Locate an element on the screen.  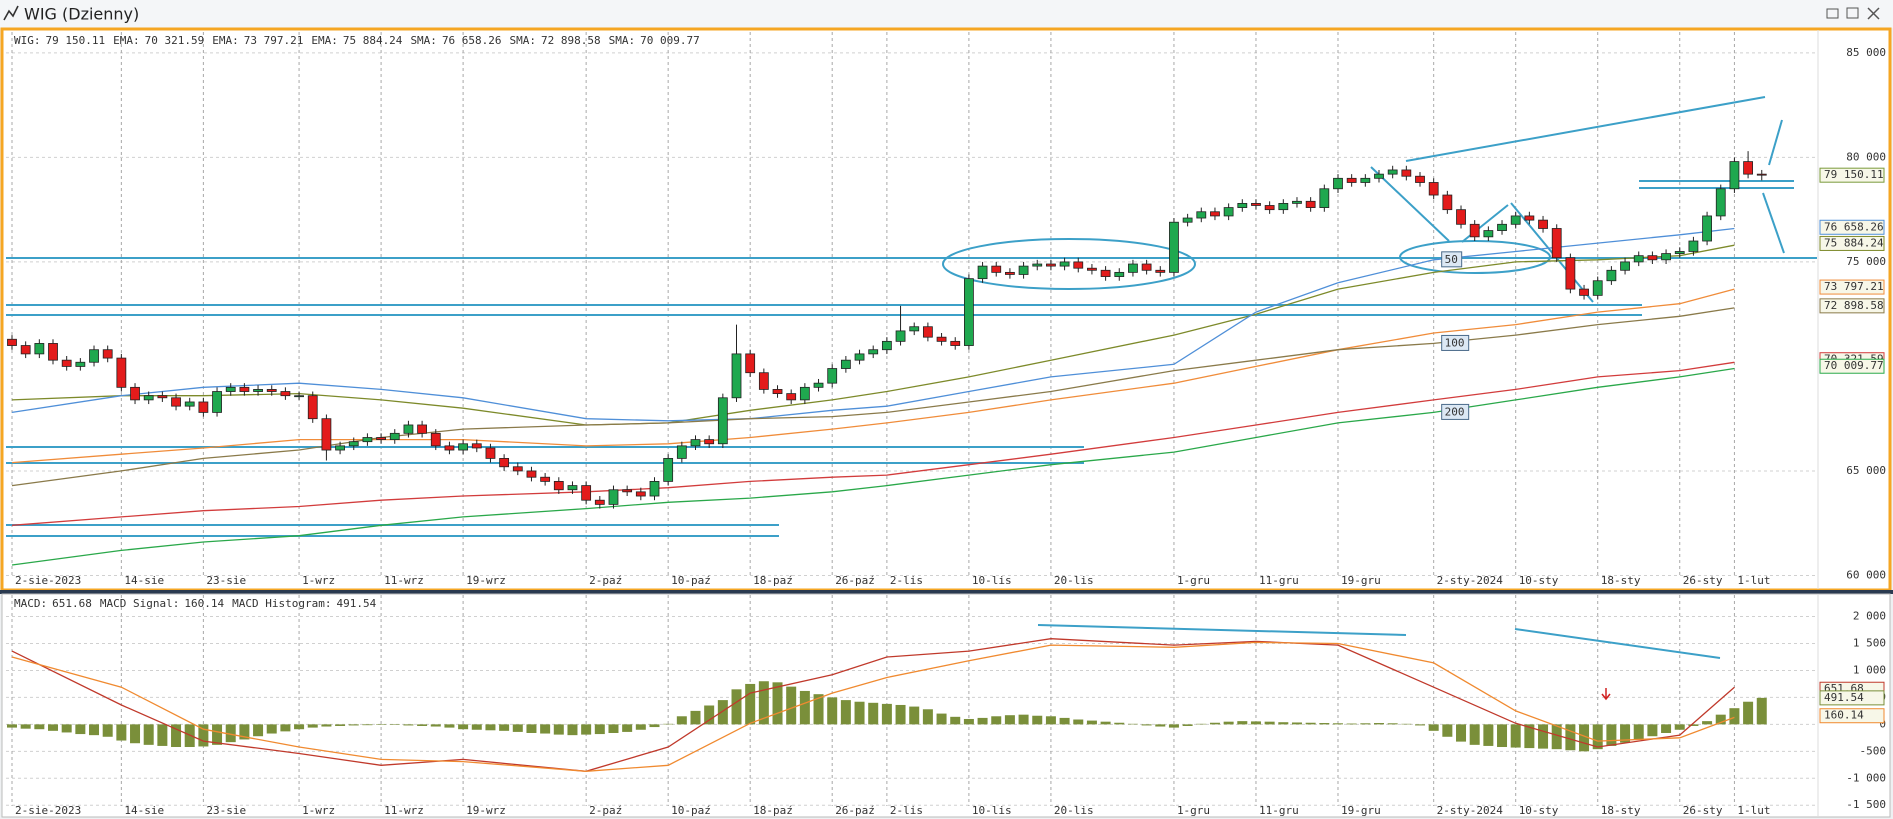
legend-text: 491.54 is located at coordinates (356, 603).